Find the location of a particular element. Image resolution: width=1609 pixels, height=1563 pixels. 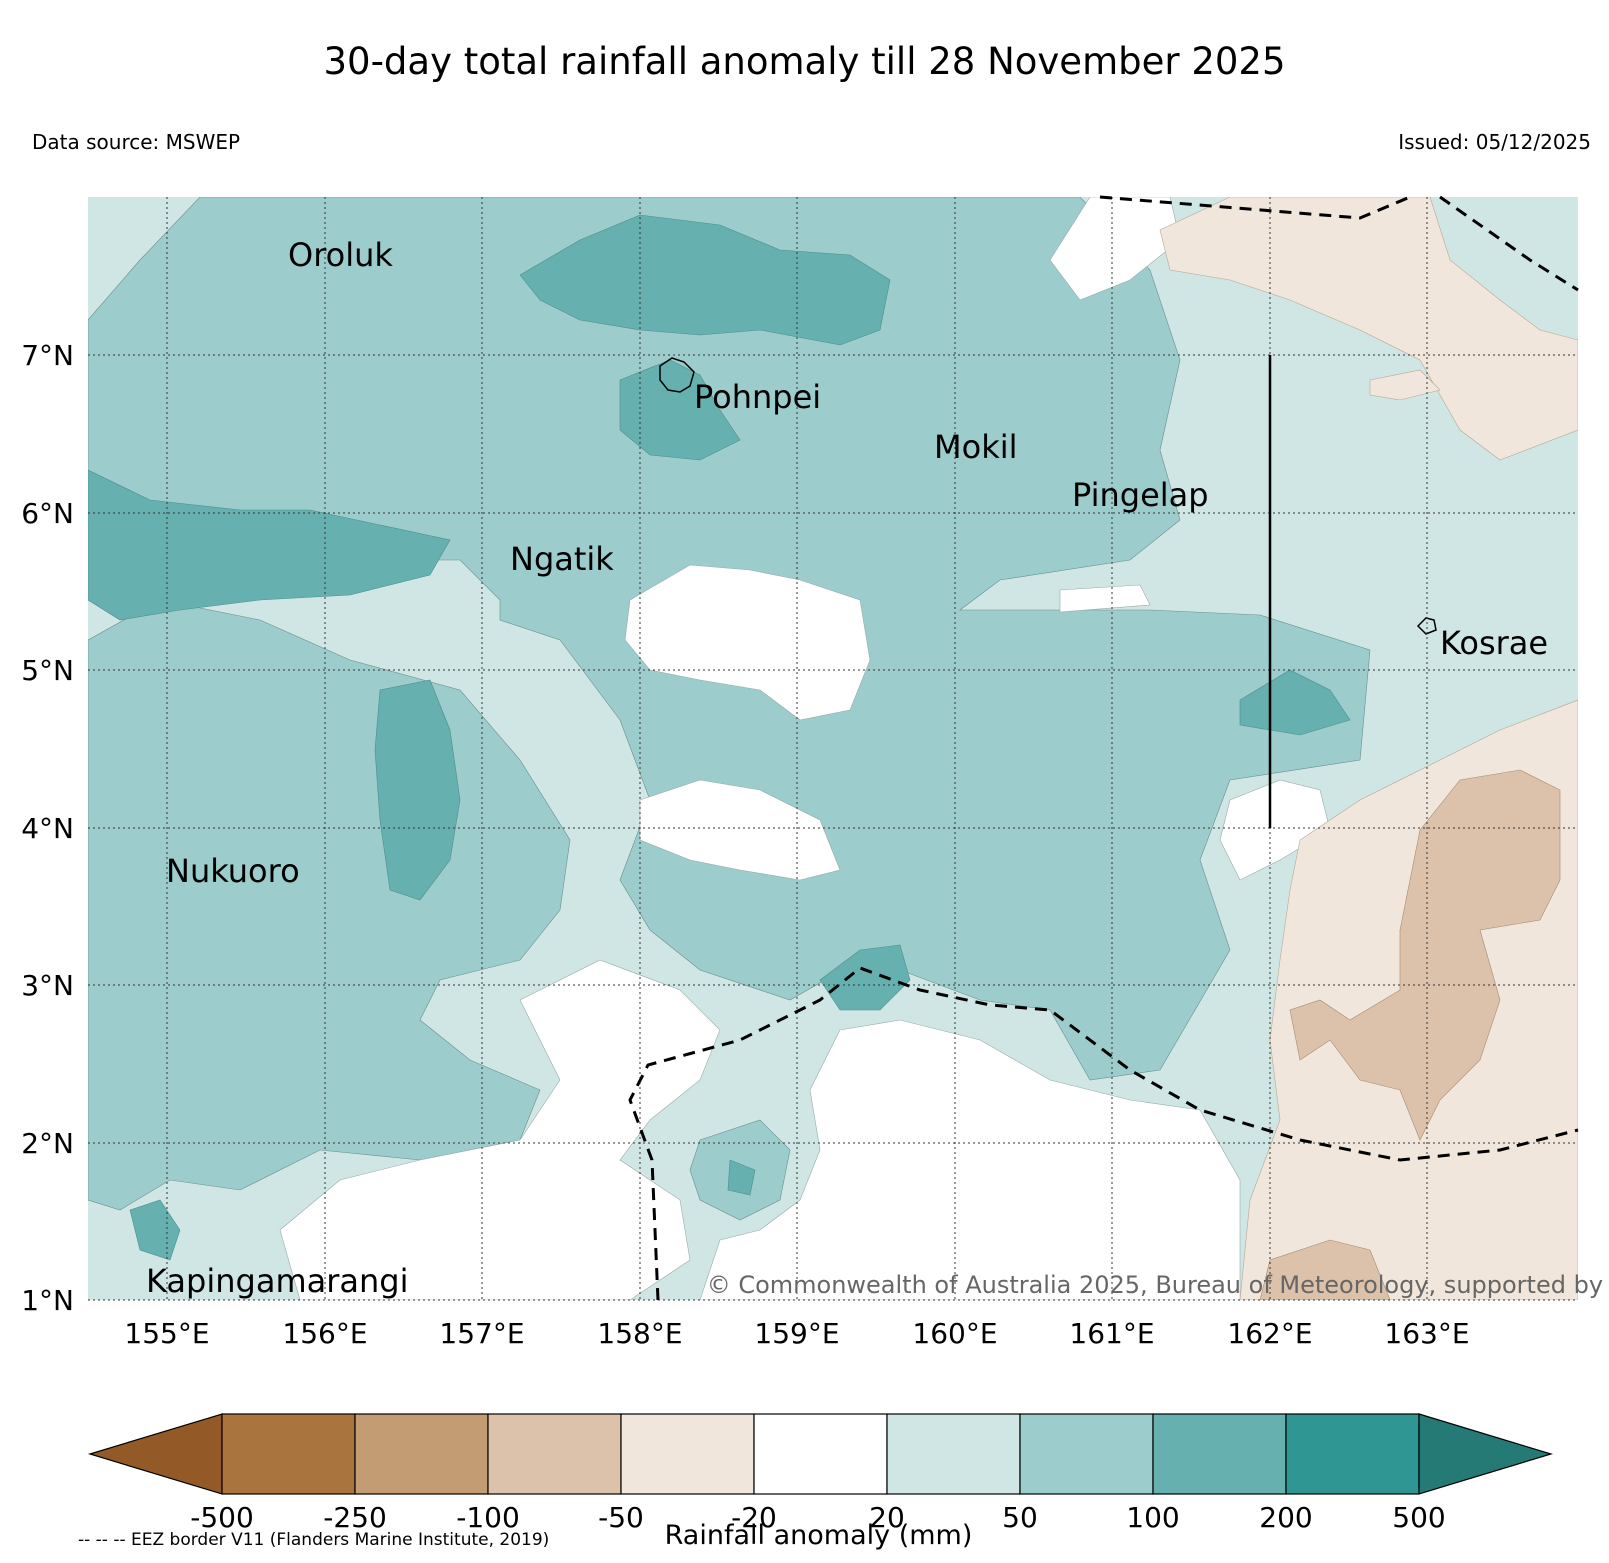

colorbar-tick-label: -100 is located at coordinates (488, 1517).